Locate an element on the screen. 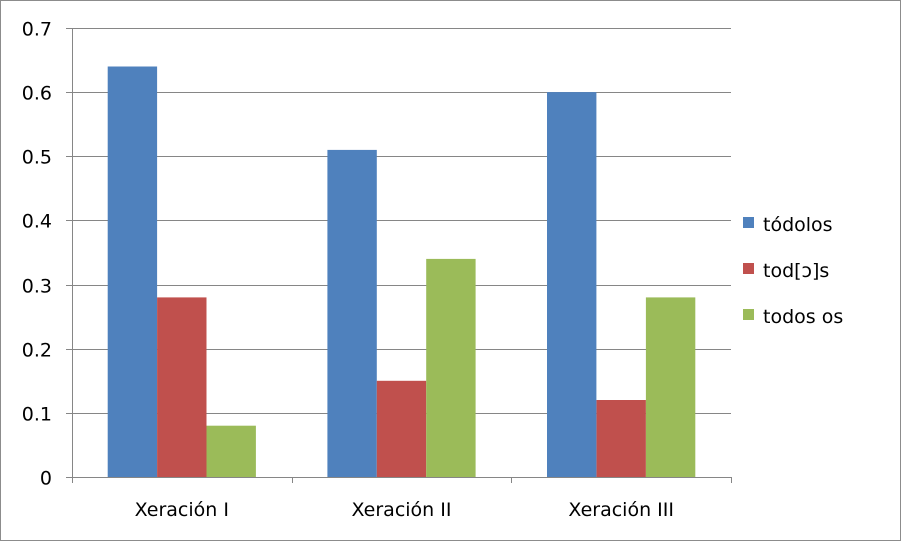 This screenshot has height=541, width=901. y-tick-label: 0 is located at coordinates (46, 479).